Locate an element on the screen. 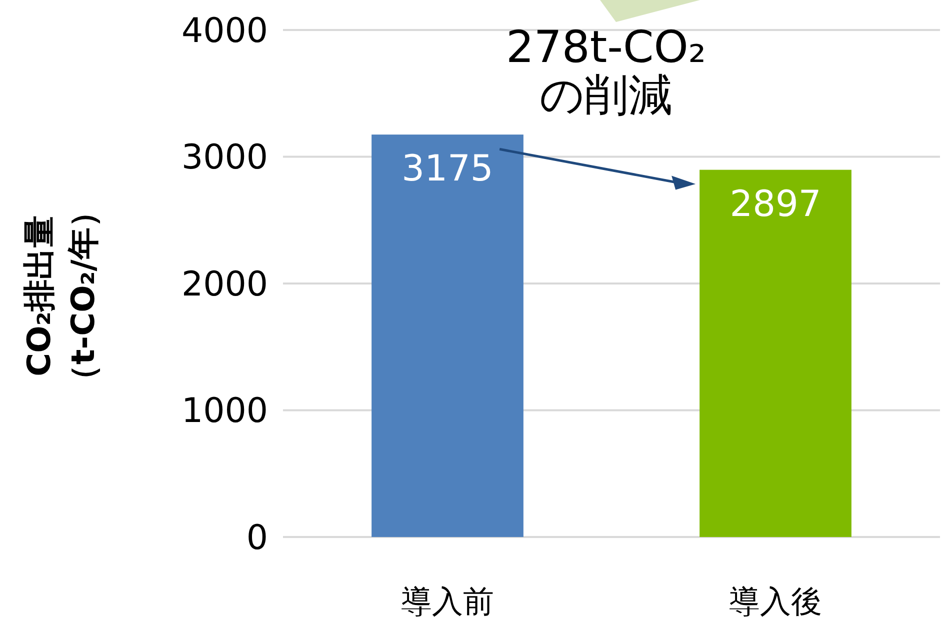 The width and height of the screenshot is (941, 619). data-label: 2897 is located at coordinates (776, 204).